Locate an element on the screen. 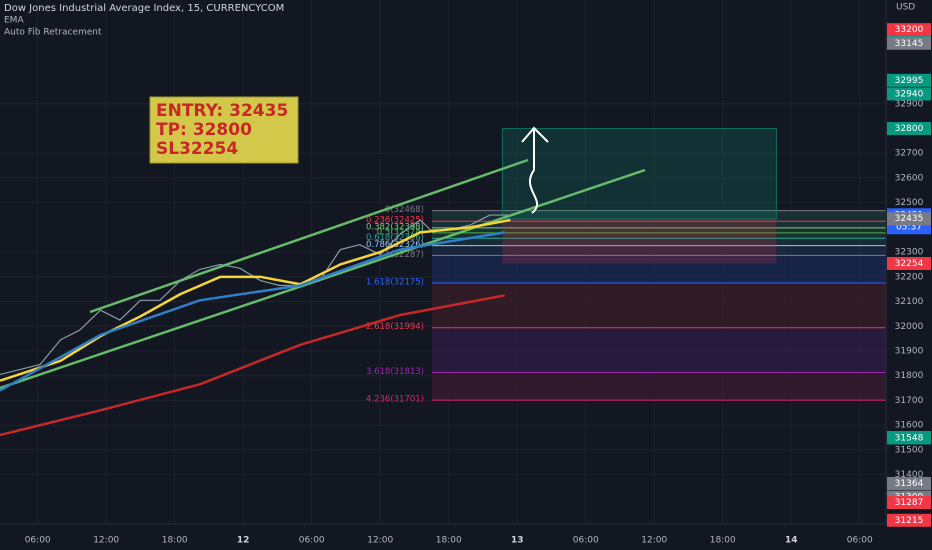 The width and height of the screenshot is (932, 550). fib-label: 0.382(32398) is located at coordinates (395, 227).